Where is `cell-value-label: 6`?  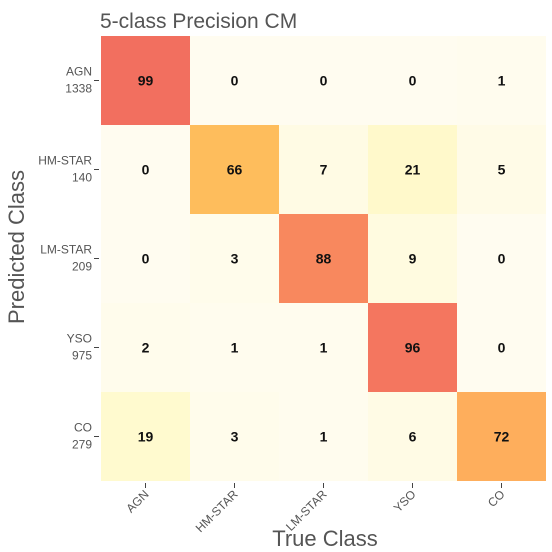
cell-value-label: 6 is located at coordinates (413, 437).